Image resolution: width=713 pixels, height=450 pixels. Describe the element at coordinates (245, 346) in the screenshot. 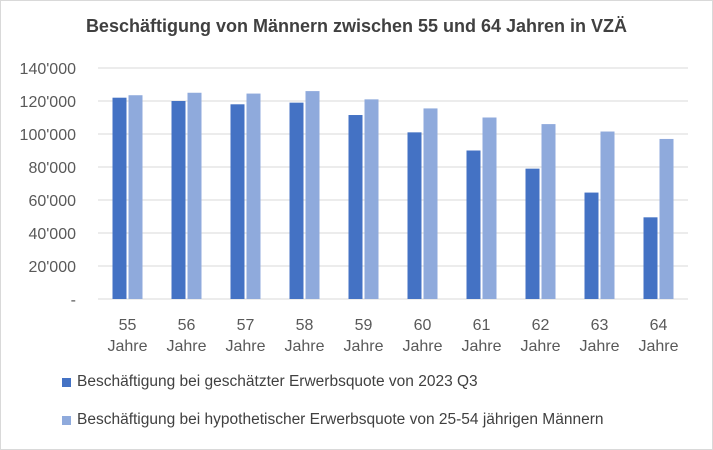

I see `x-tick-label-57-line-2: Jahre` at that location.